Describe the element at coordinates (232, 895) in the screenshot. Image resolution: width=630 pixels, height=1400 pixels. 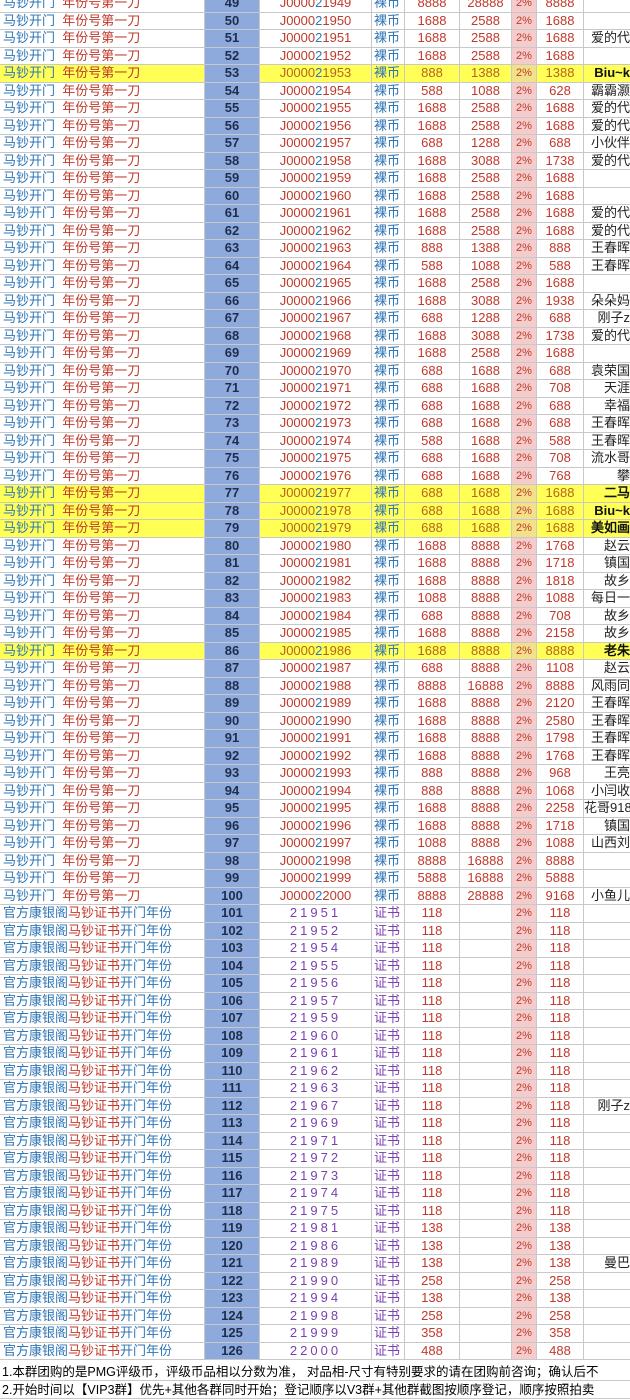
I see `row-number-cell: 100` at that location.